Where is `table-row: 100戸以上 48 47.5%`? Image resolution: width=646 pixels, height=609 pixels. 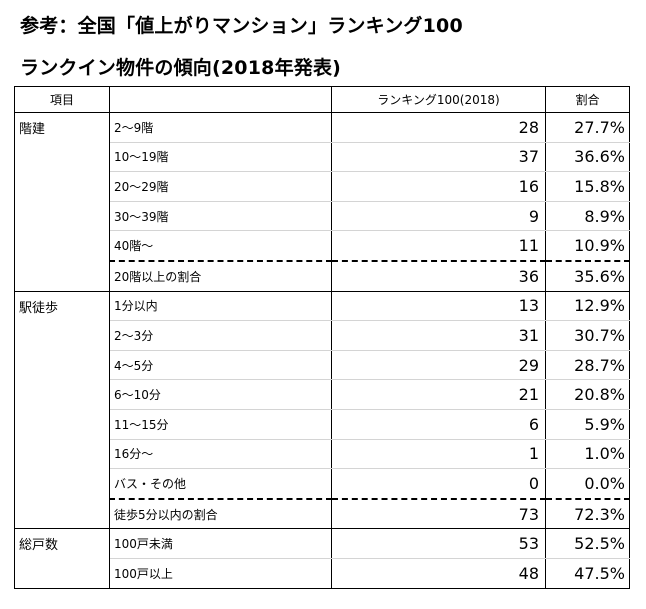
table-row: 100戸以上 48 47.5% is located at coordinates (322, 573).